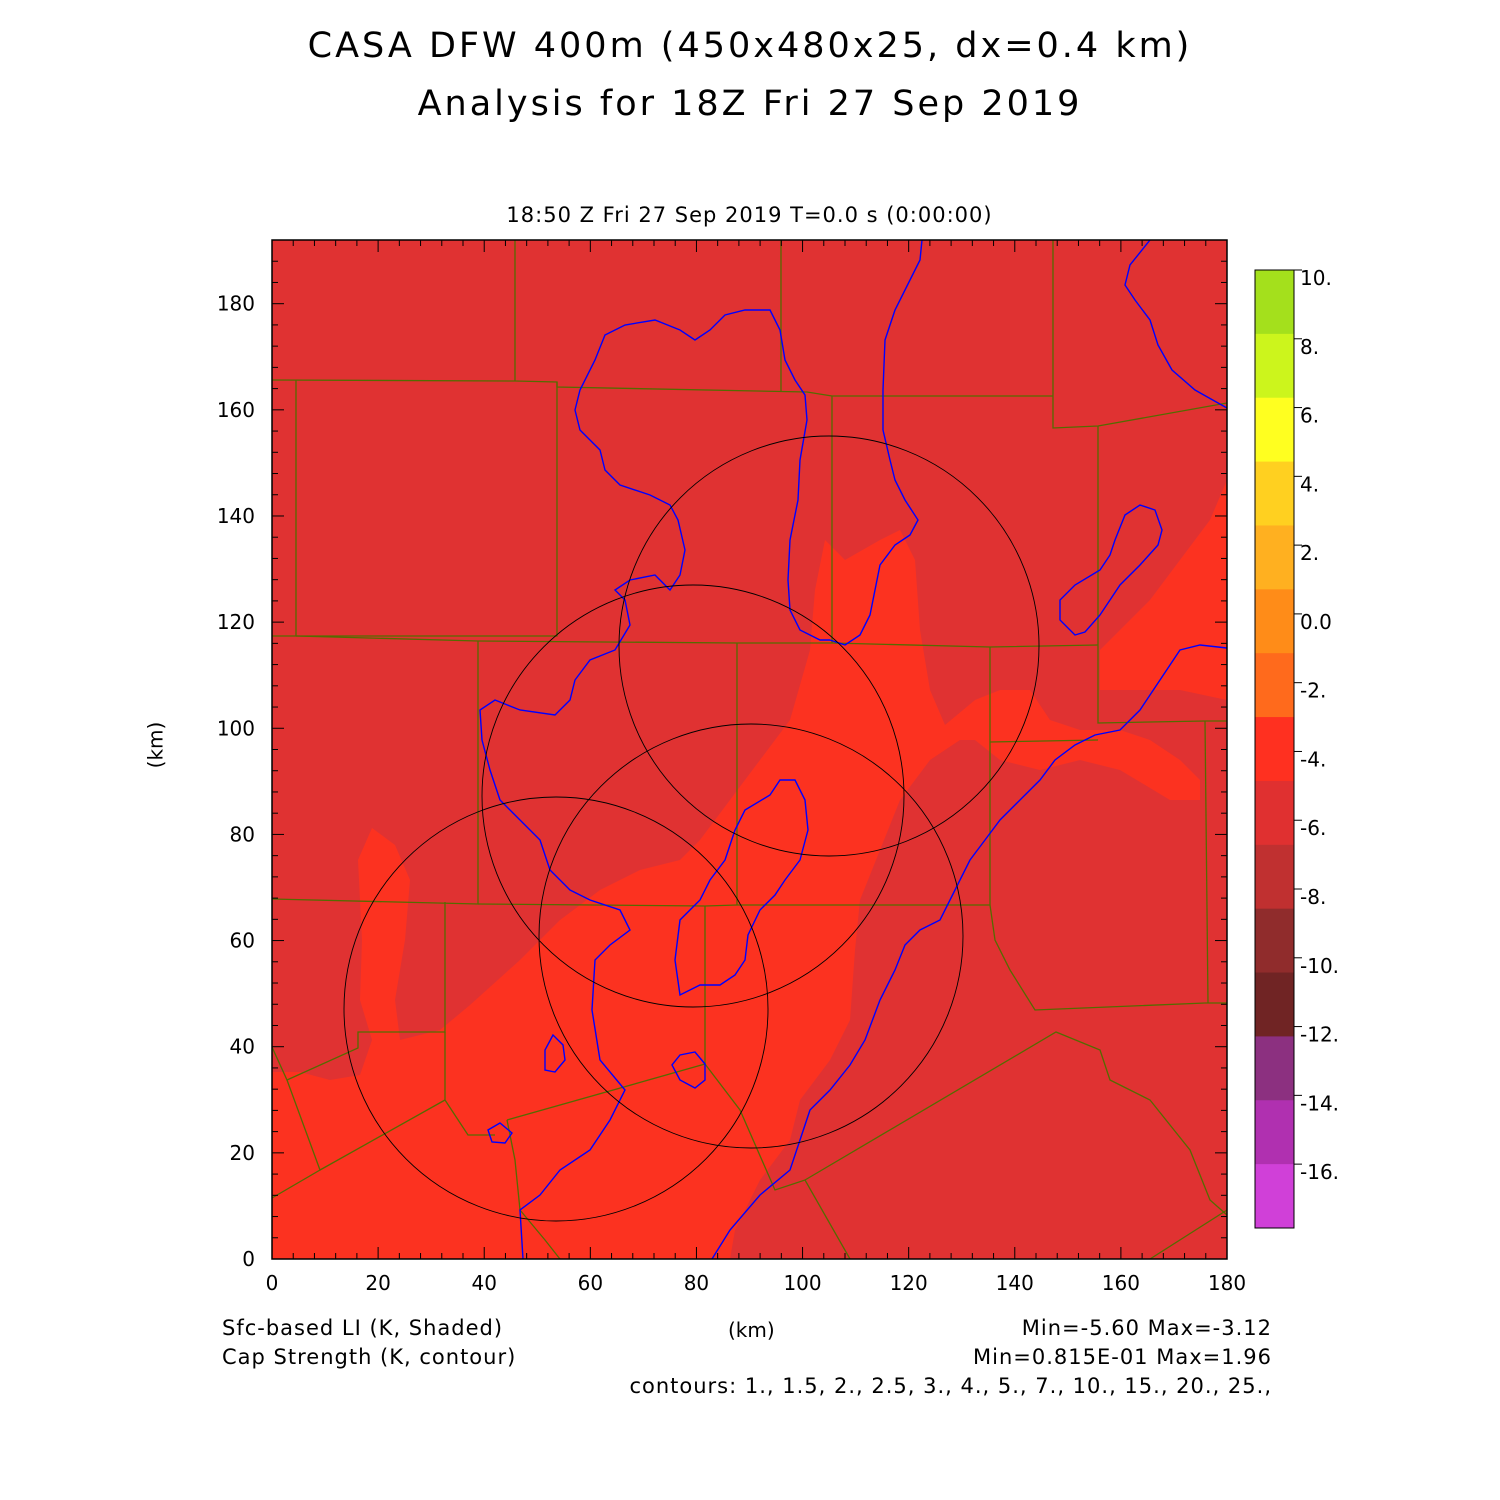 The image size is (1500, 1500). Describe the element at coordinates (1313, 759) in the screenshot. I see `colorbar-label: -4.` at that location.